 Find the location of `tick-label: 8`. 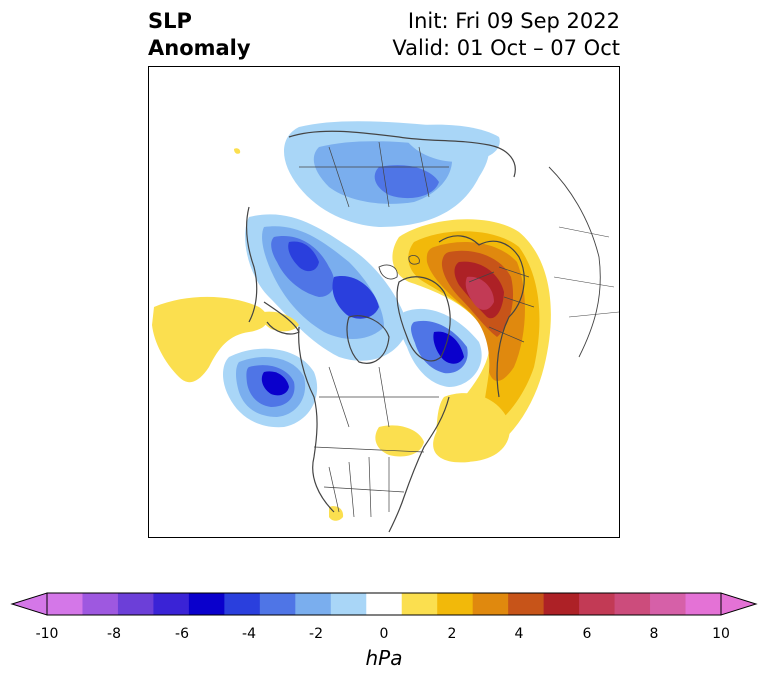

tick-label: 8 is located at coordinates (654, 634).